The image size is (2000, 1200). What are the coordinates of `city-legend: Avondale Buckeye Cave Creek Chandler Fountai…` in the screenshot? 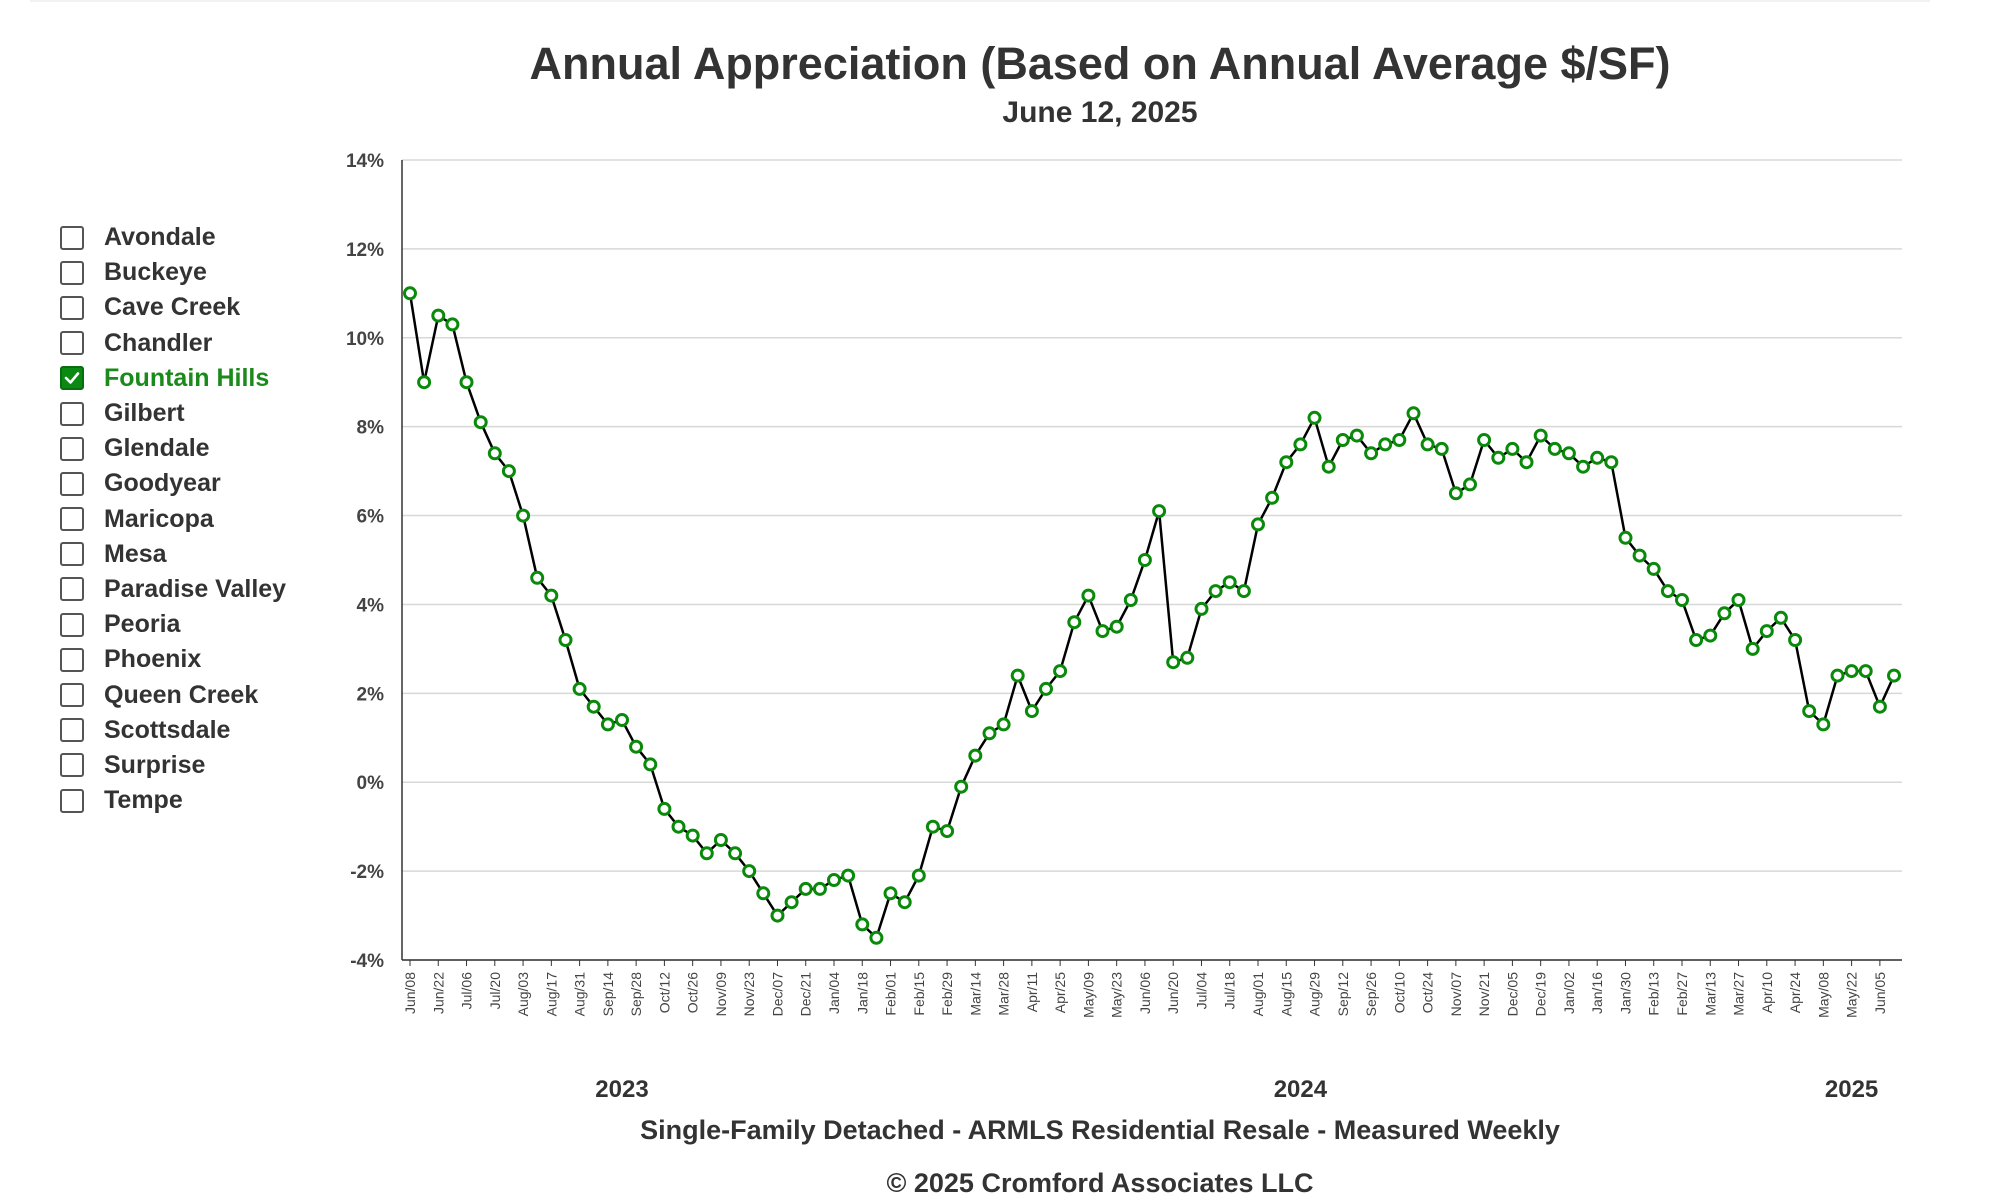 It's located at (190, 519).